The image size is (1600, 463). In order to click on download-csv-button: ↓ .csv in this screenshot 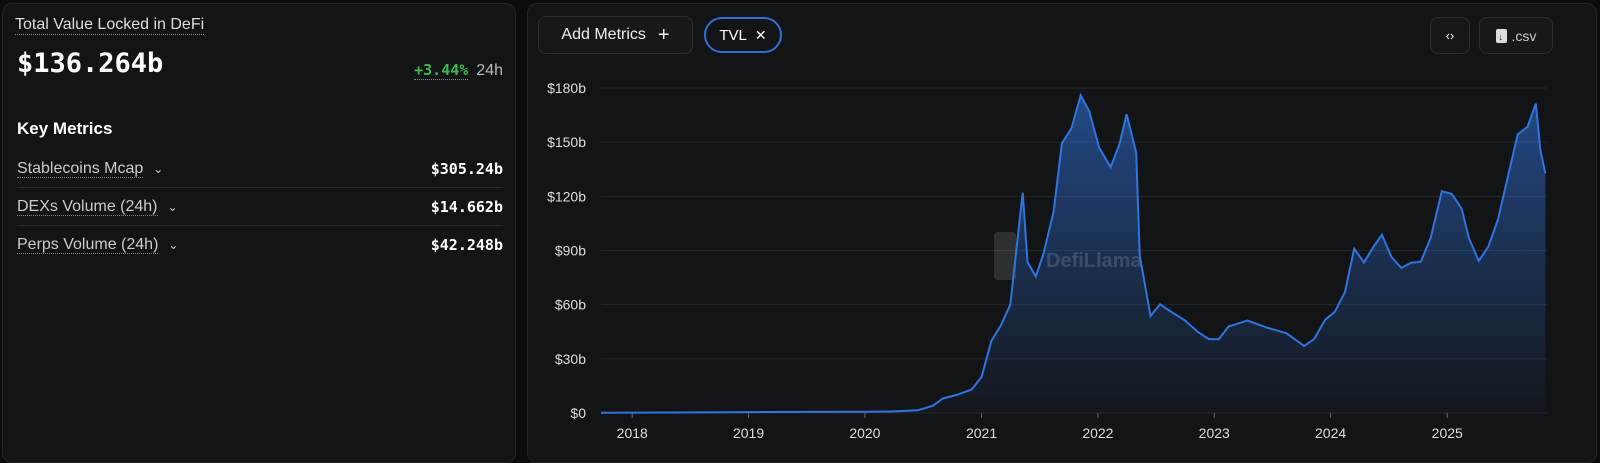, I will do `click(1516, 35)`.